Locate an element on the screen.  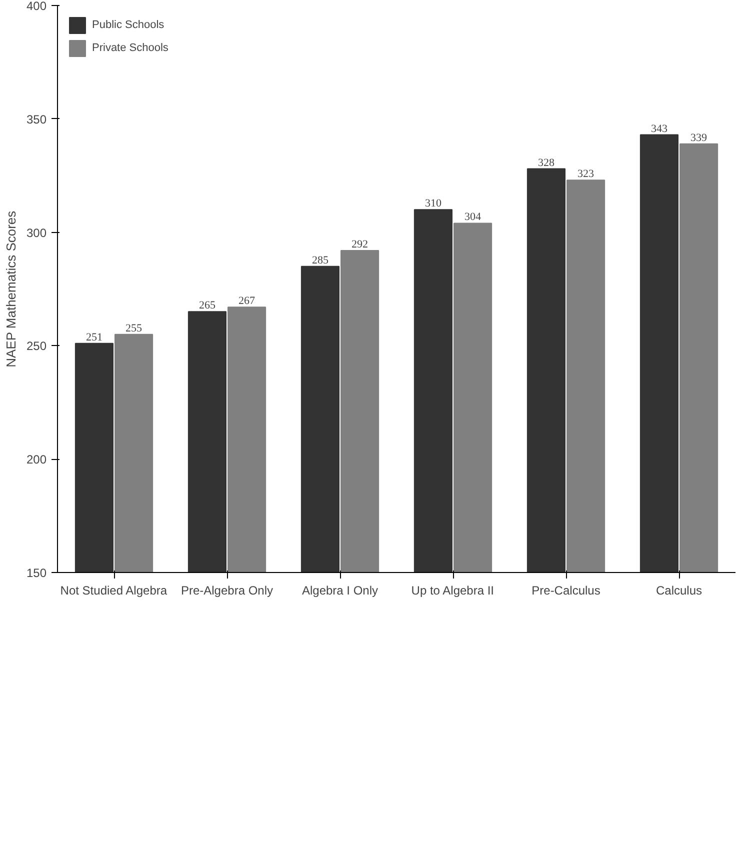
data-label: 328 is located at coordinates (546, 162).